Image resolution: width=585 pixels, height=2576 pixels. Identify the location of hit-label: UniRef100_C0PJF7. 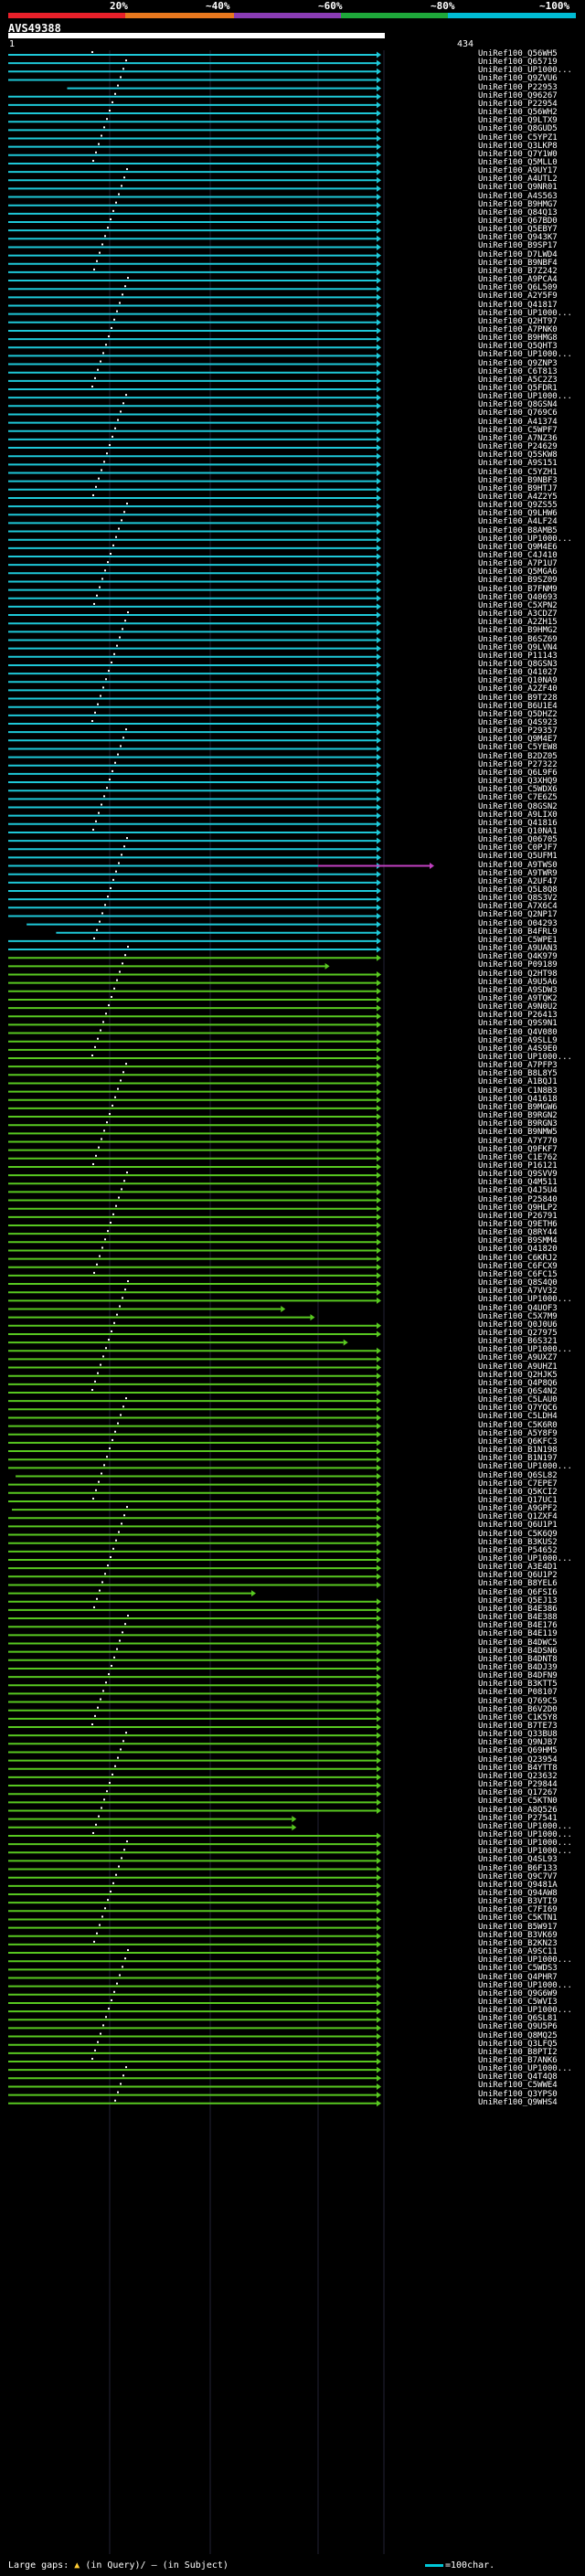
(518, 848).